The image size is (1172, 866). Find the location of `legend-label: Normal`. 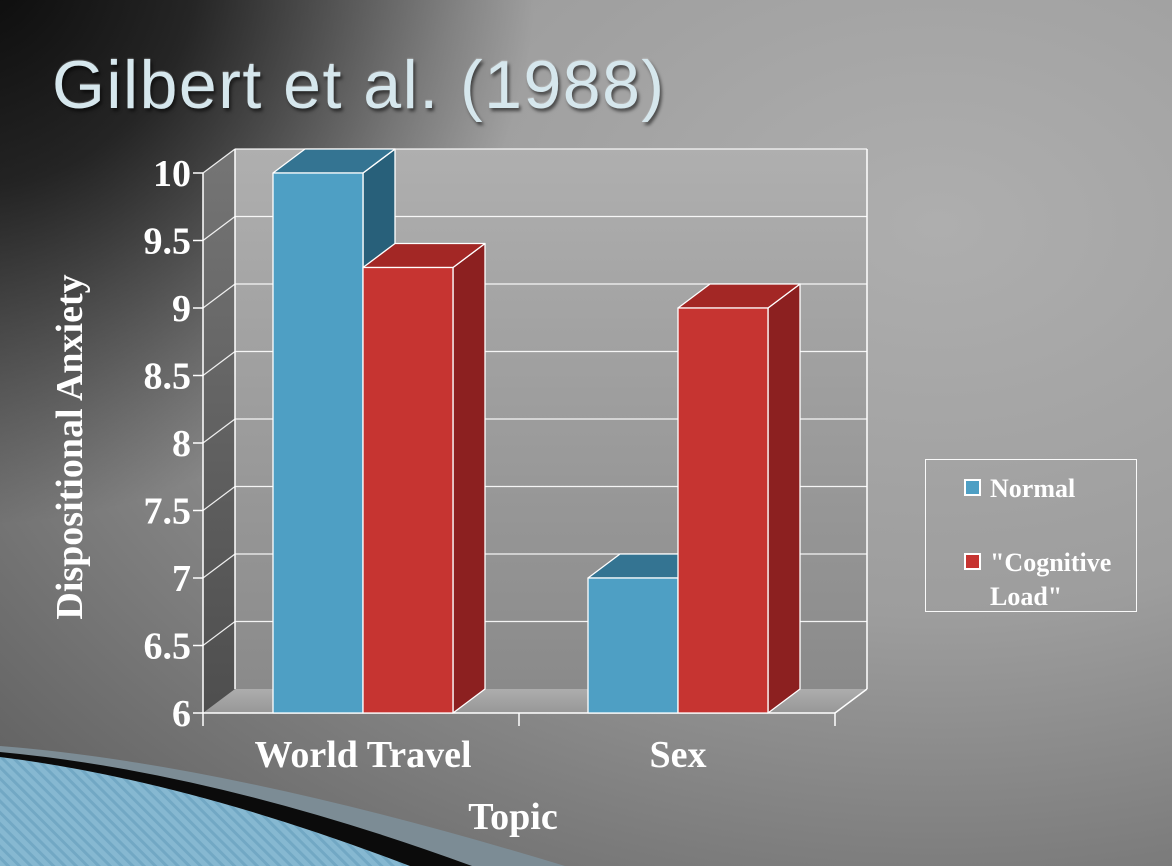

legend-label: Normal is located at coordinates (1033, 488).